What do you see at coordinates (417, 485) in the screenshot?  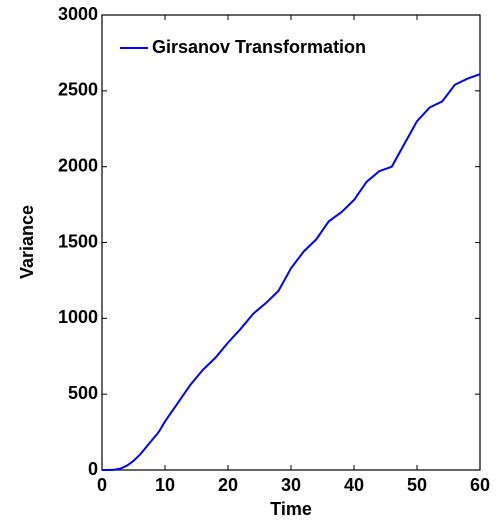 I see `x-tick-label: 50` at bounding box center [417, 485].